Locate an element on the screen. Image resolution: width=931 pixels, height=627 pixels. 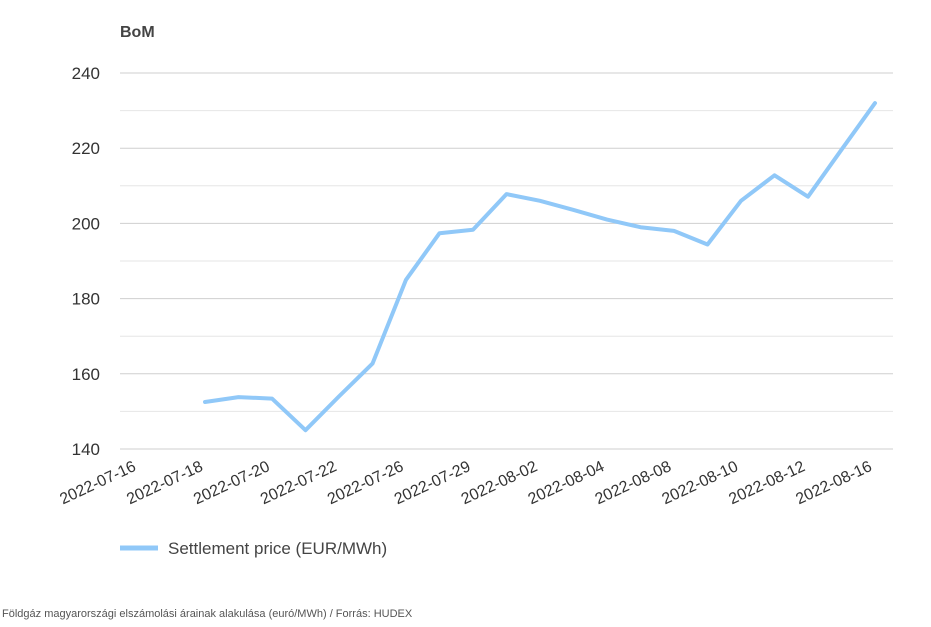
x-tick-label: 2022-07-16 is located at coordinates (97, 483).